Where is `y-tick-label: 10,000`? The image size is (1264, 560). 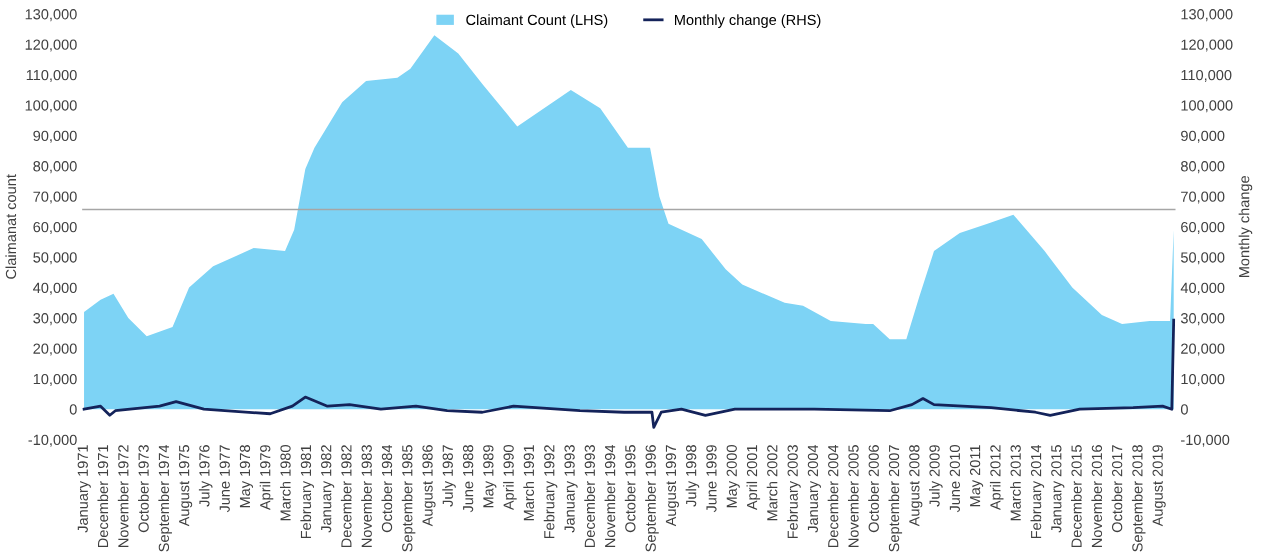 y-tick-label: 10,000 is located at coordinates (55, 379).